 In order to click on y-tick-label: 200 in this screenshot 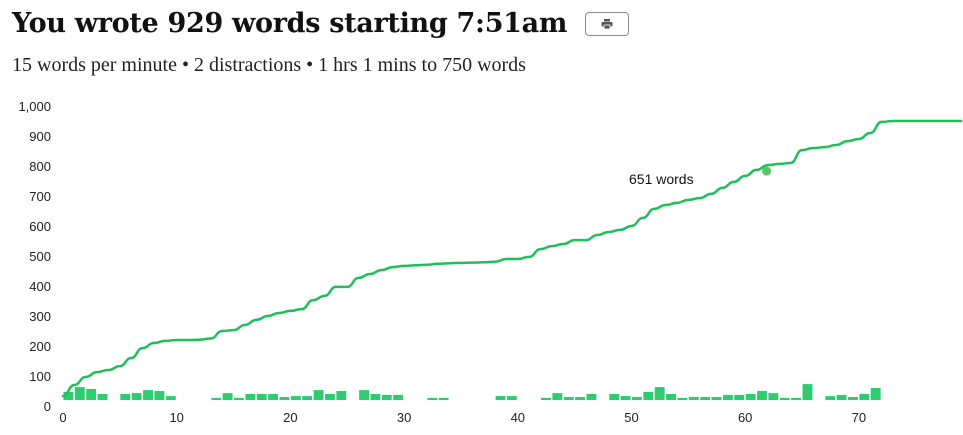, I will do `click(40, 346)`.